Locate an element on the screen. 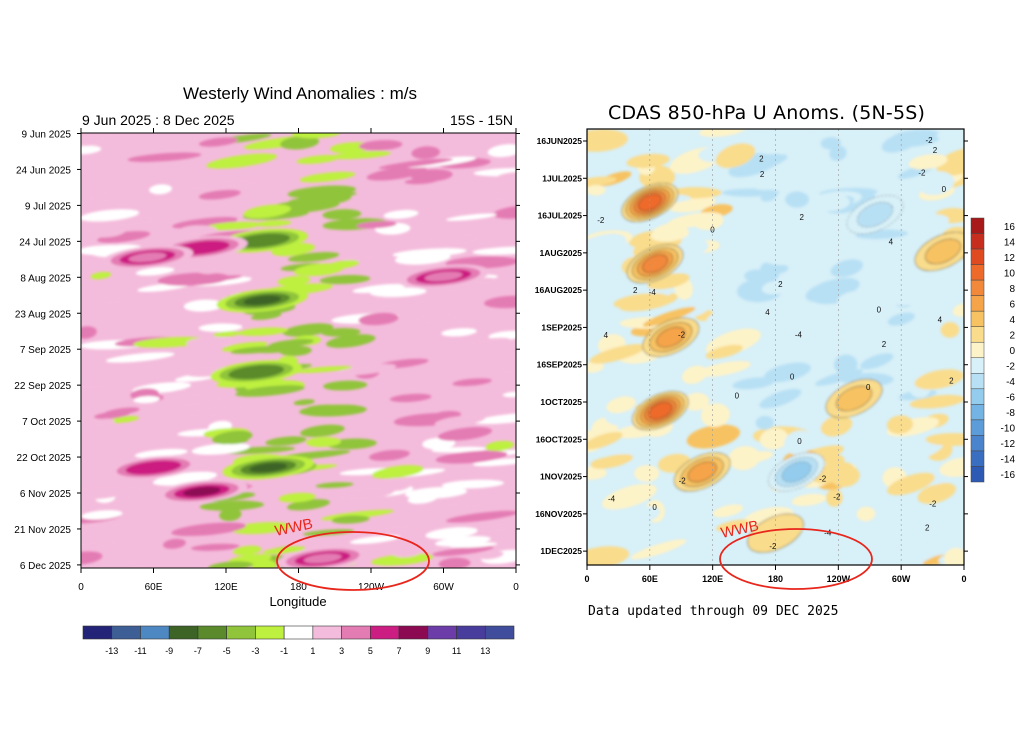  right-y-tick-label: 16JUN2025 is located at coordinates (560, 141).